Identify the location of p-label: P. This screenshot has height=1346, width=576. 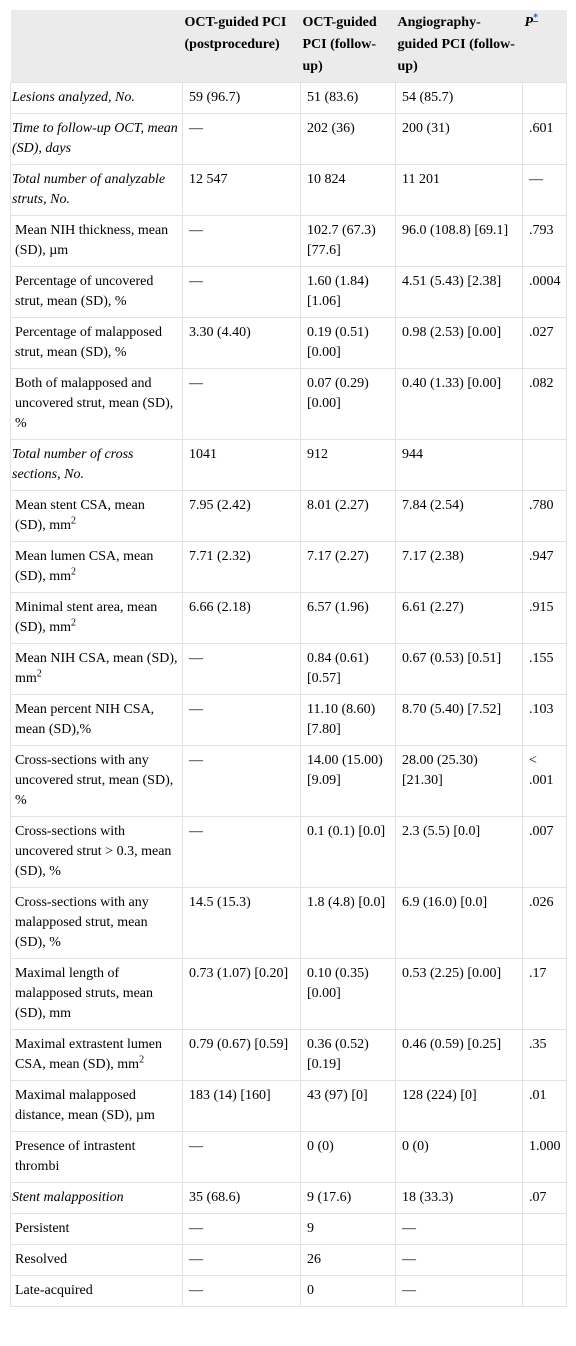
(529, 22).